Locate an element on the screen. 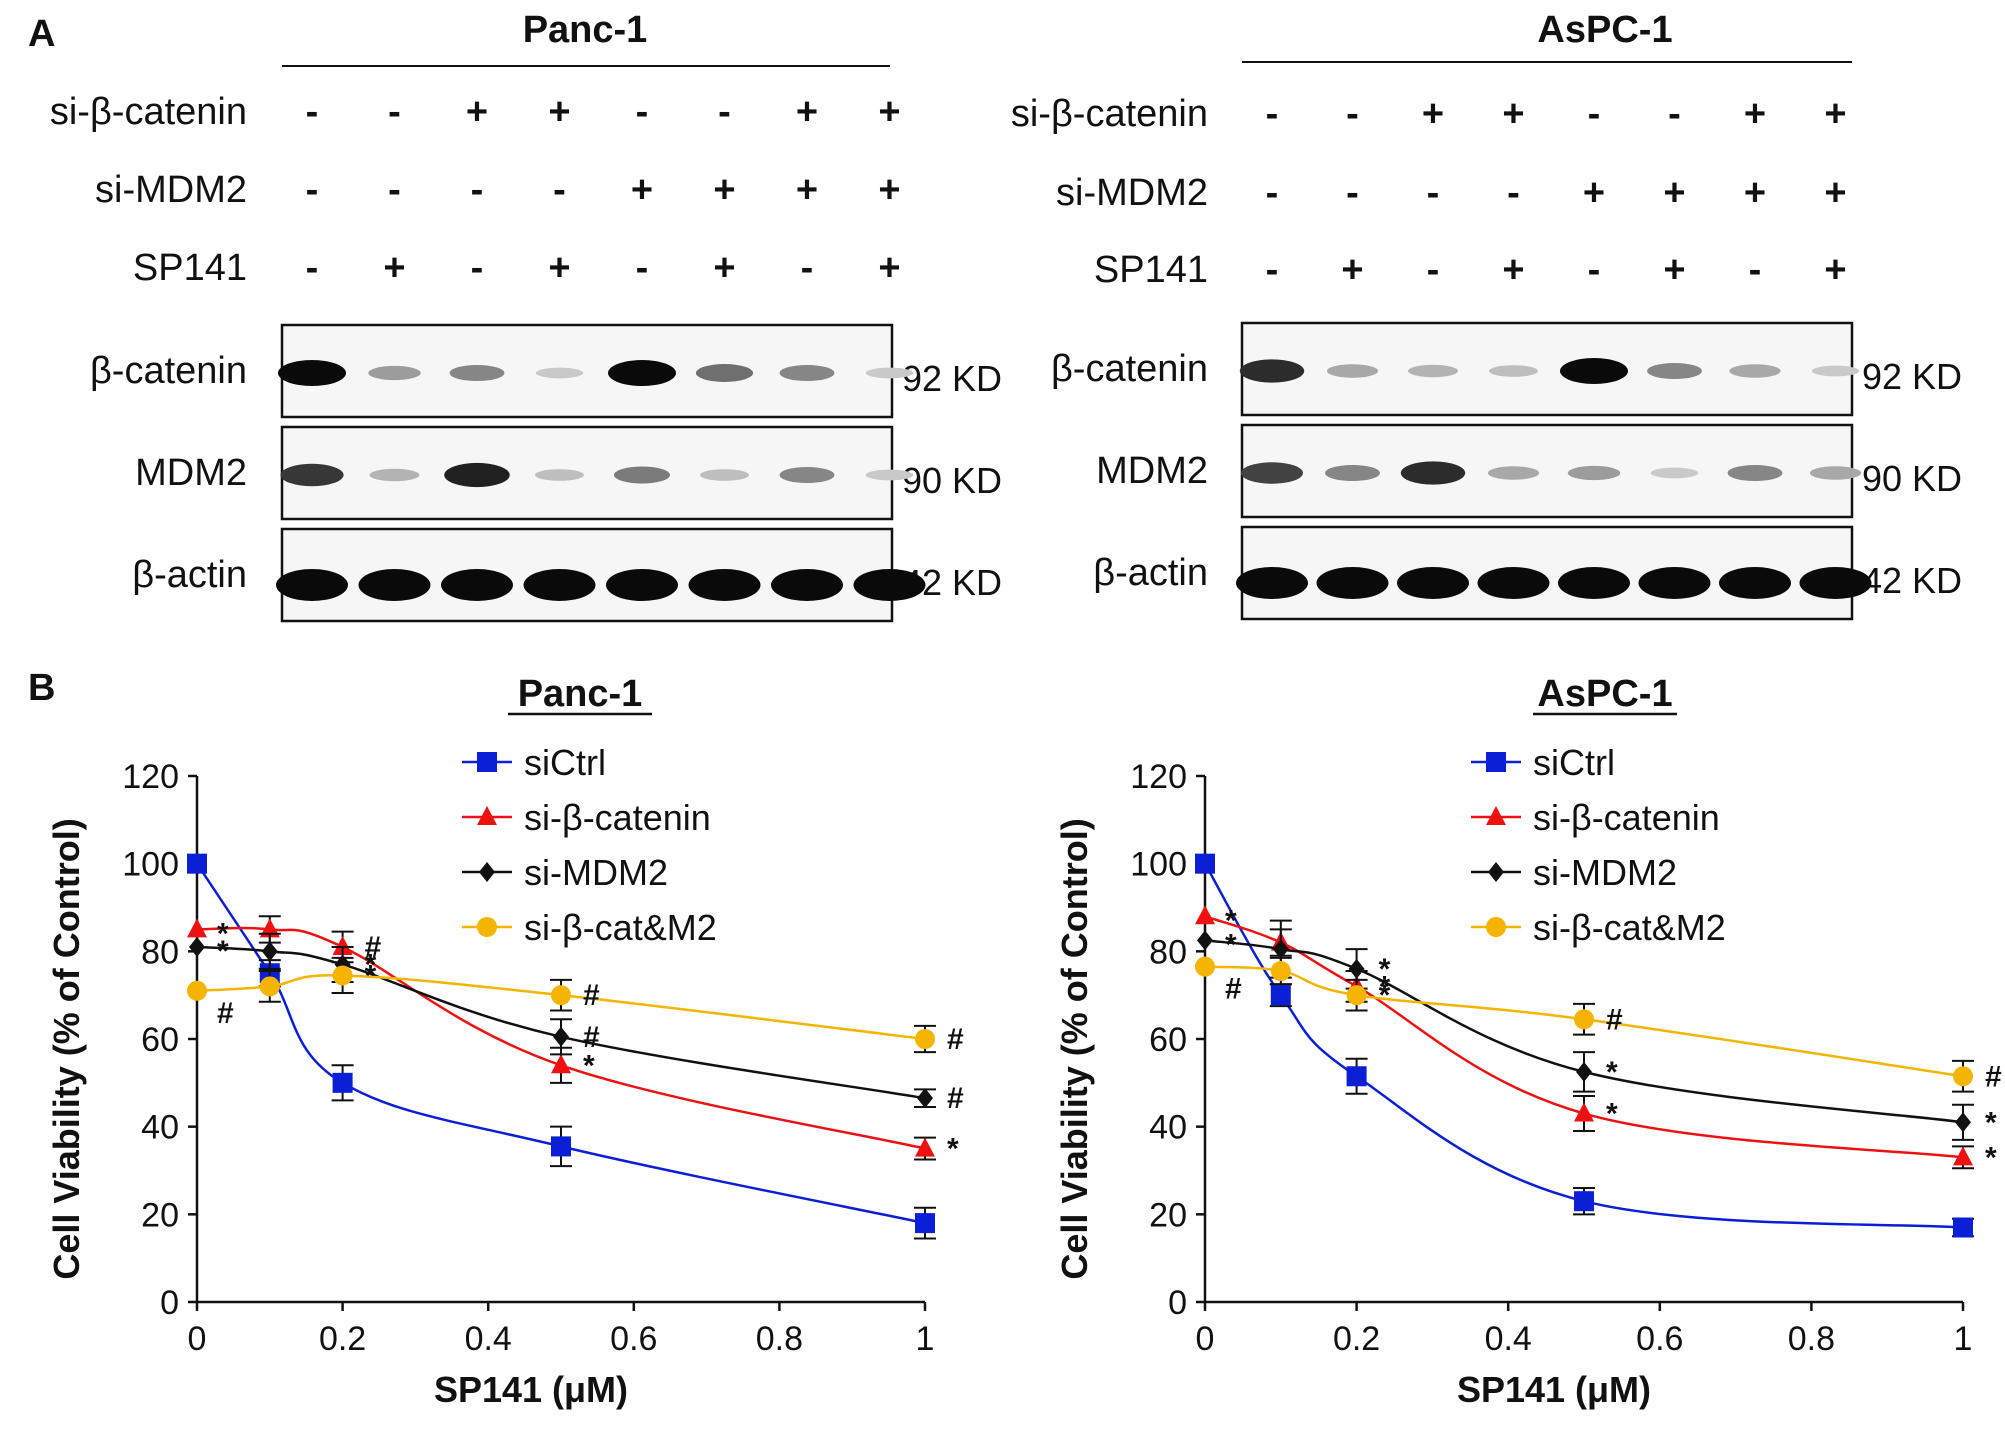 The image size is (2005, 1431). x-tick-label: 0.4 is located at coordinates (488, 1339).